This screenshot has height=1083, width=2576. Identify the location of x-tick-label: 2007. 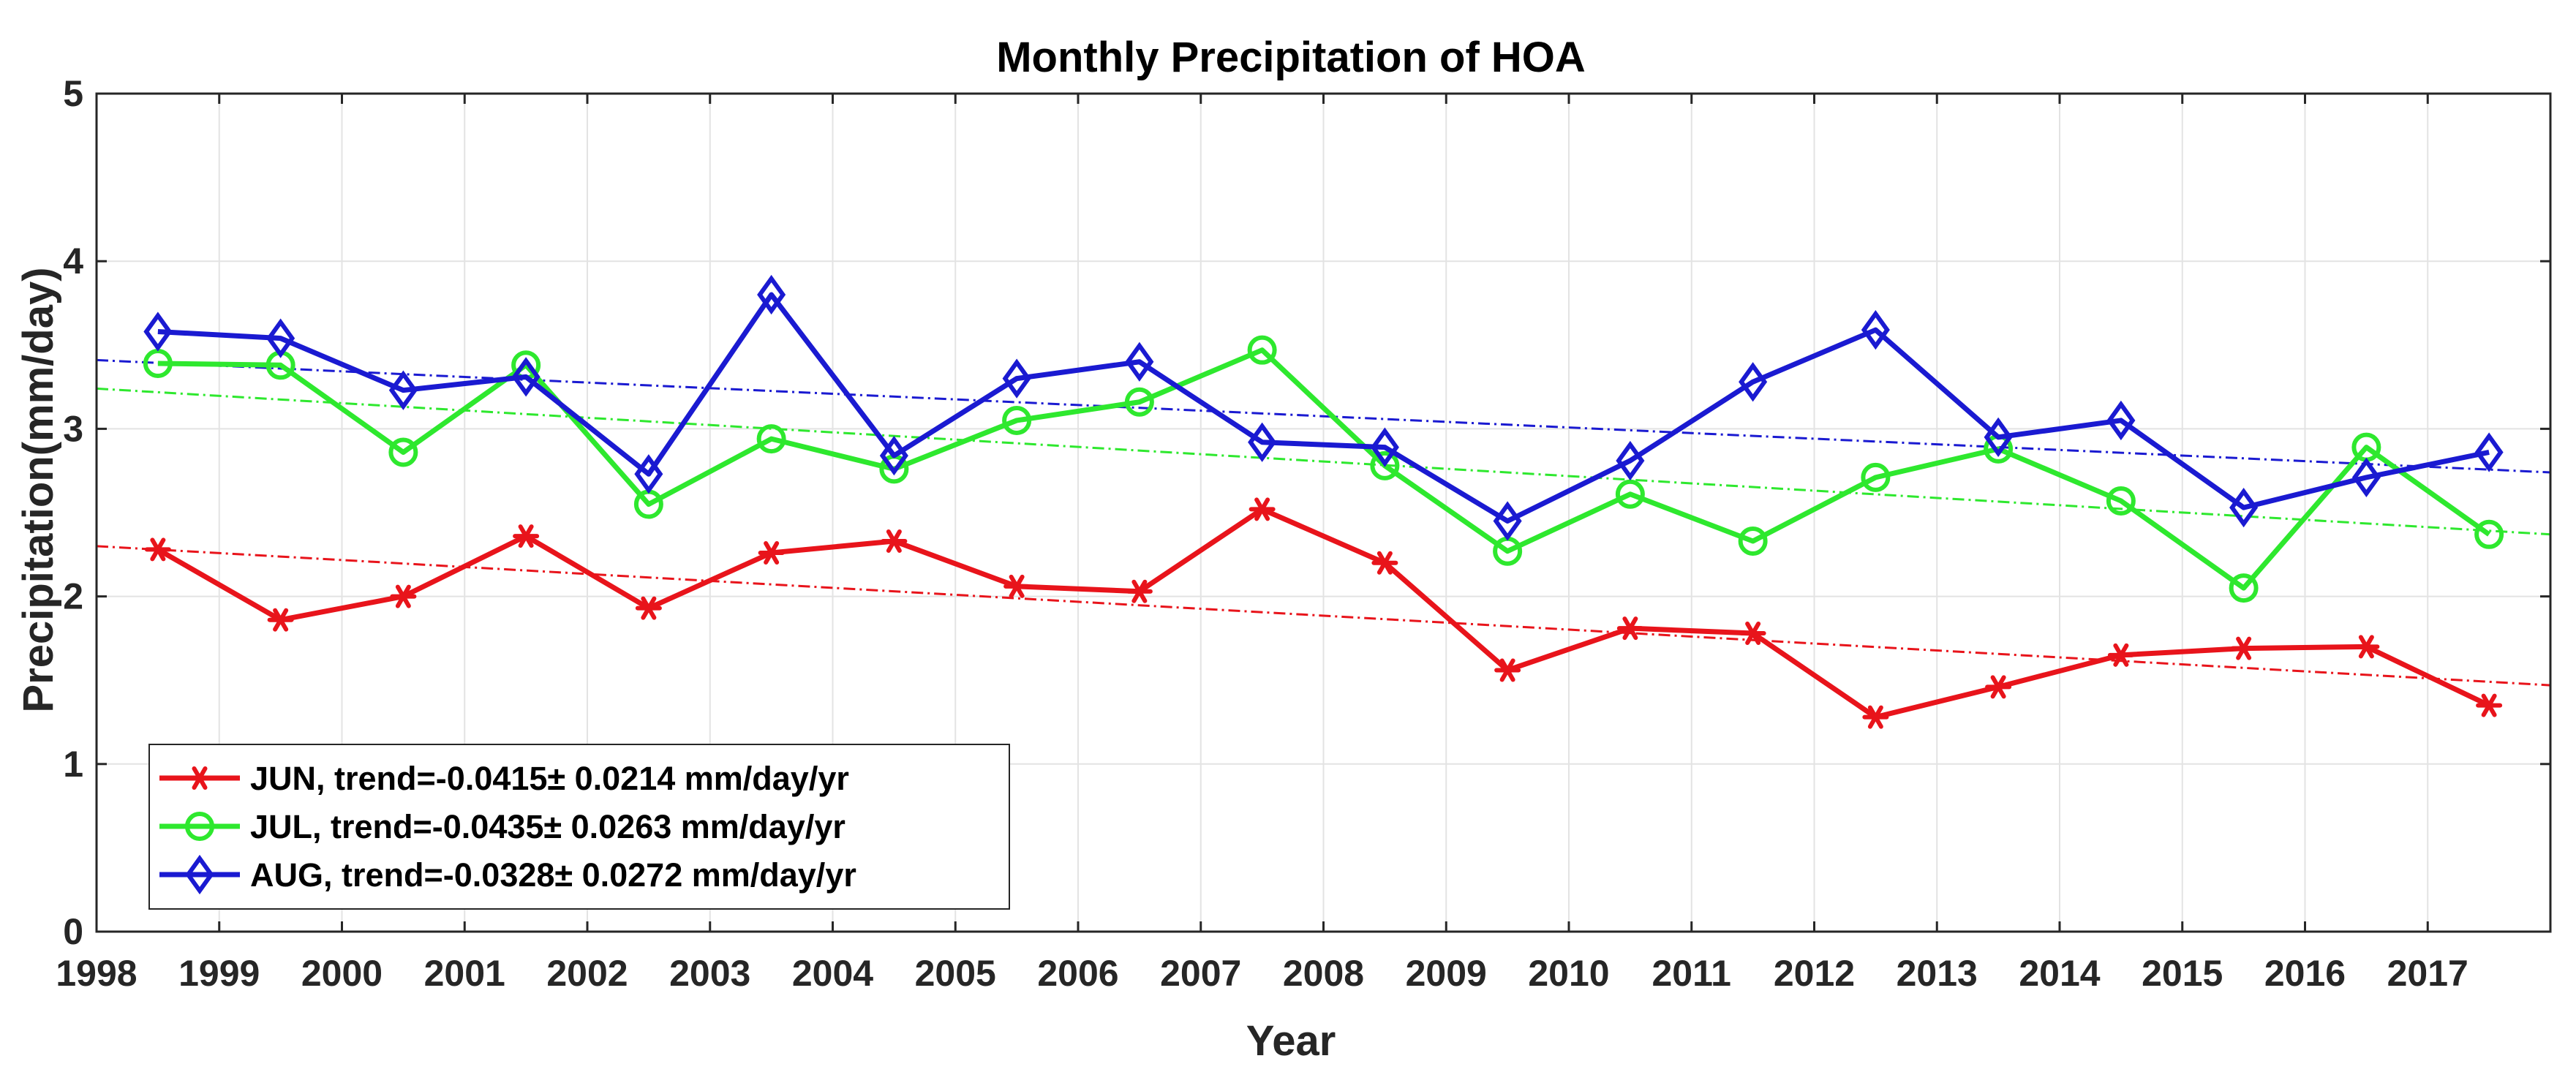
(1200, 973).